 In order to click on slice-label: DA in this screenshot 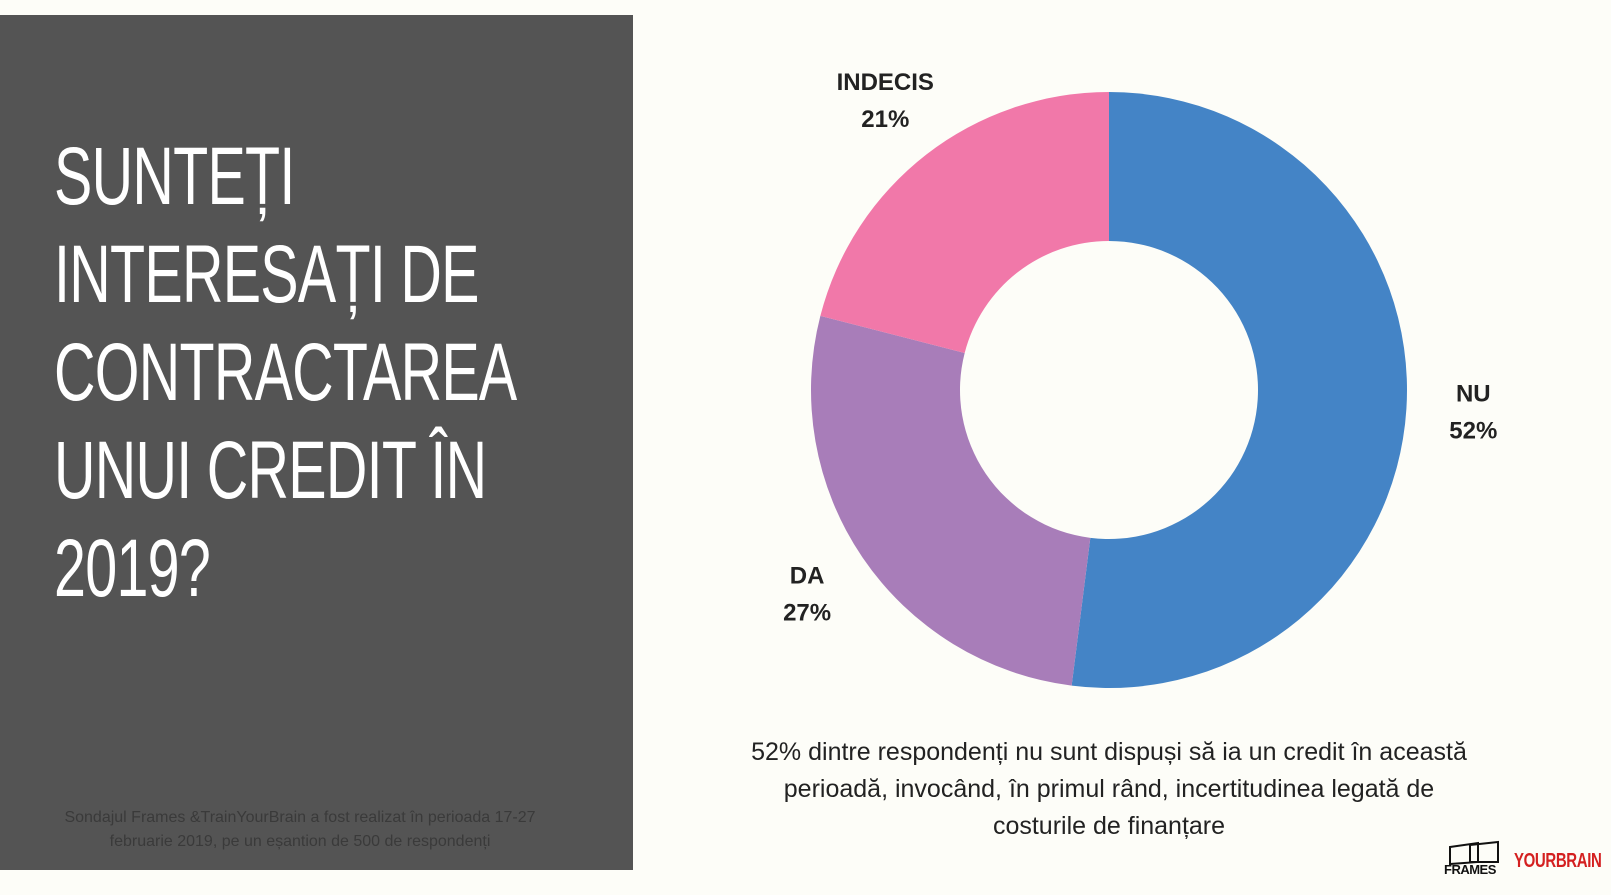, I will do `click(807, 576)`.